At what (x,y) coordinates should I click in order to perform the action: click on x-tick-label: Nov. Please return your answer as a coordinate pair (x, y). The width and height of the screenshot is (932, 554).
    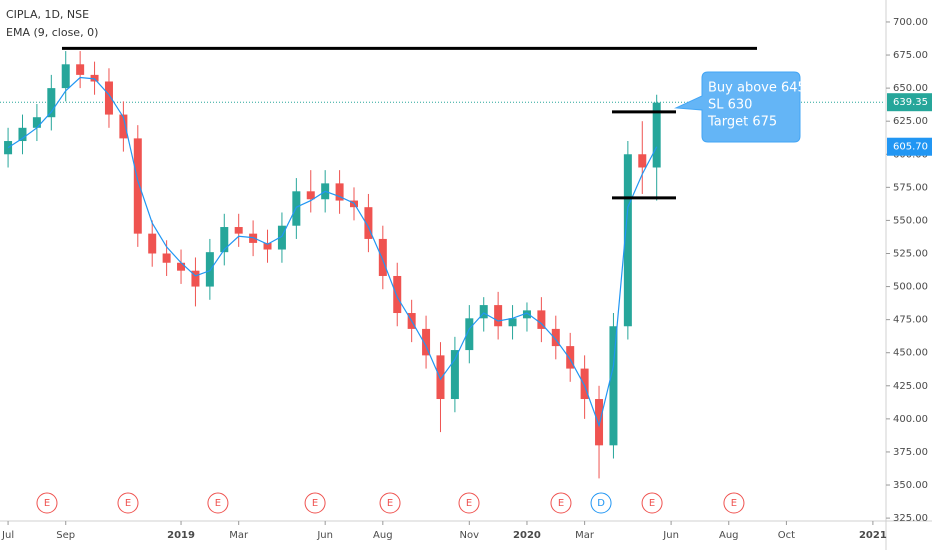
    Looking at the image, I should click on (470, 535).